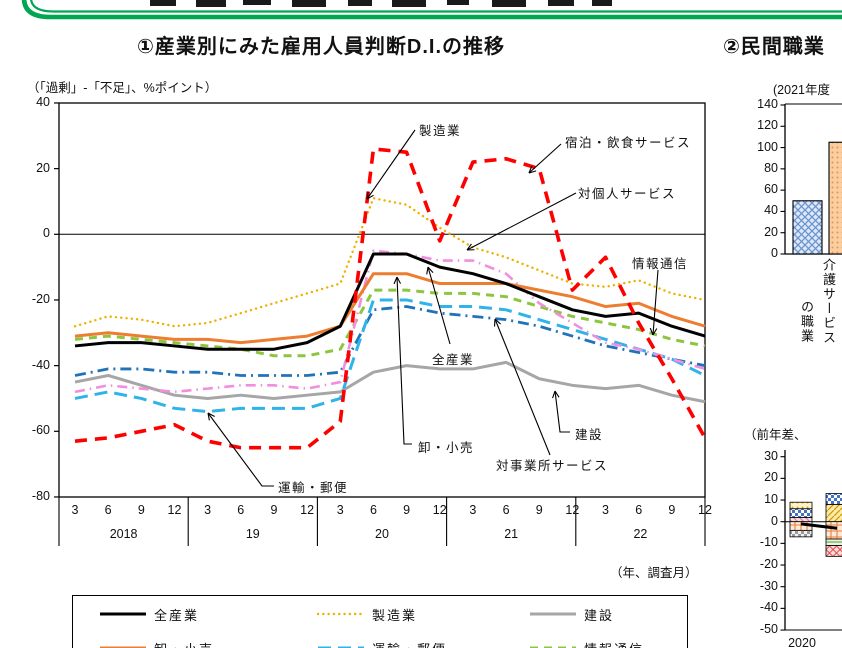 This screenshot has height=648, width=842. I want to click on y-tick-label: -80, so click(40, 495).